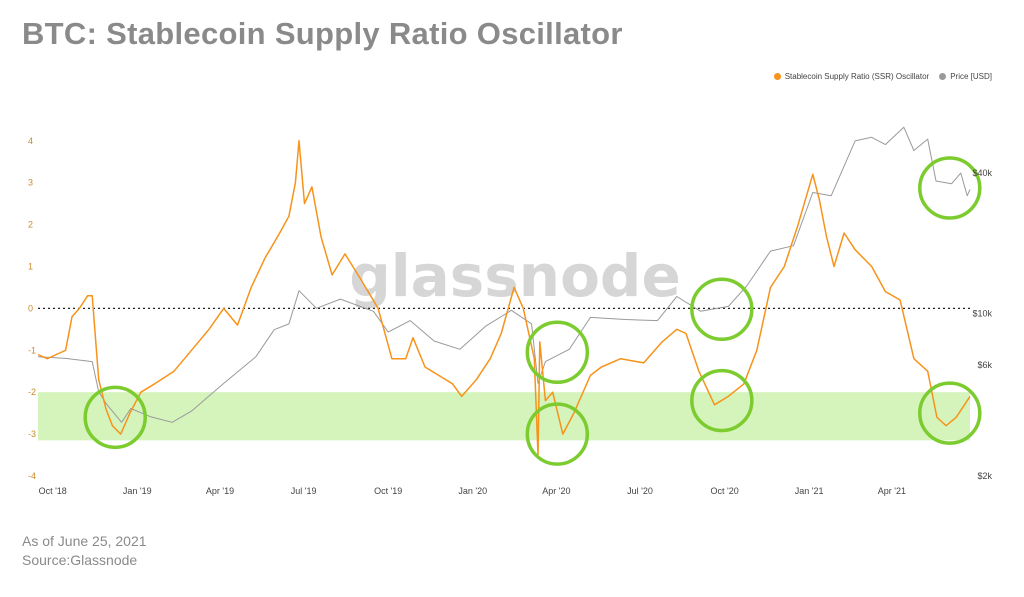 This screenshot has width=1024, height=597. I want to click on oversold-band, so click(504, 416).